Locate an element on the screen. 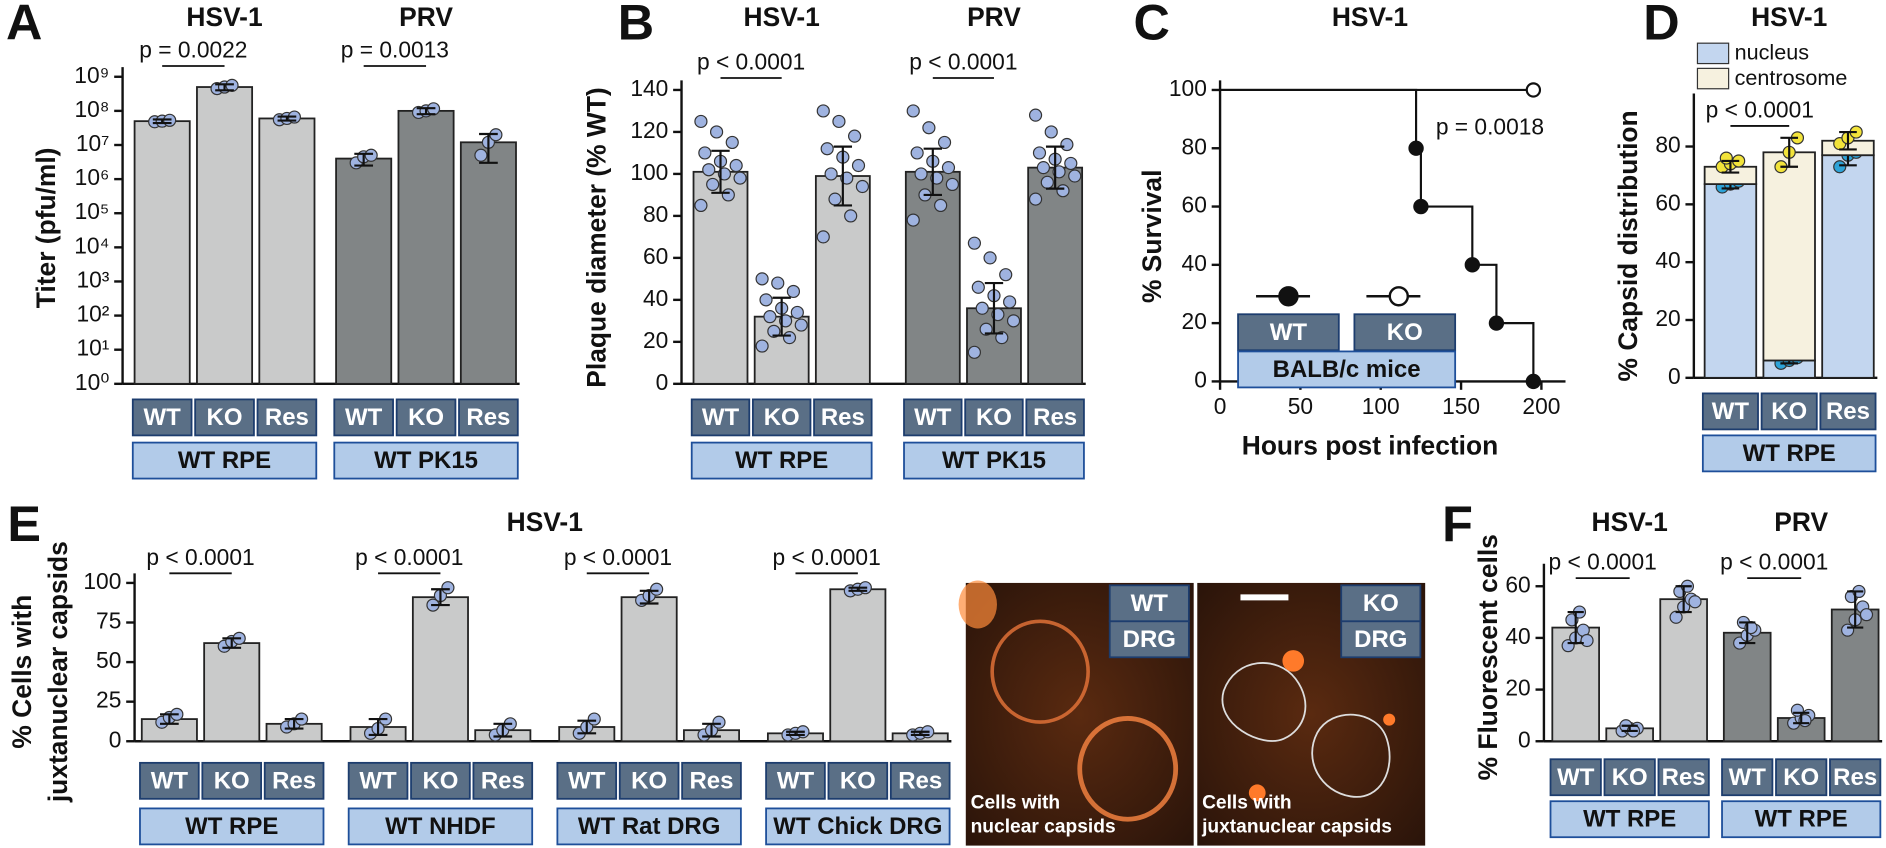  y-tick-label: 50 is located at coordinates (108, 660).